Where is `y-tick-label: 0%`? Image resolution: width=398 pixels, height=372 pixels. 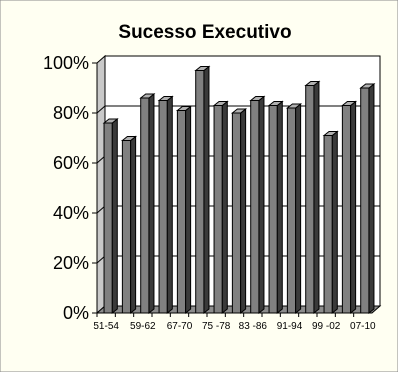 y-tick-label: 0% is located at coordinates (76, 313).